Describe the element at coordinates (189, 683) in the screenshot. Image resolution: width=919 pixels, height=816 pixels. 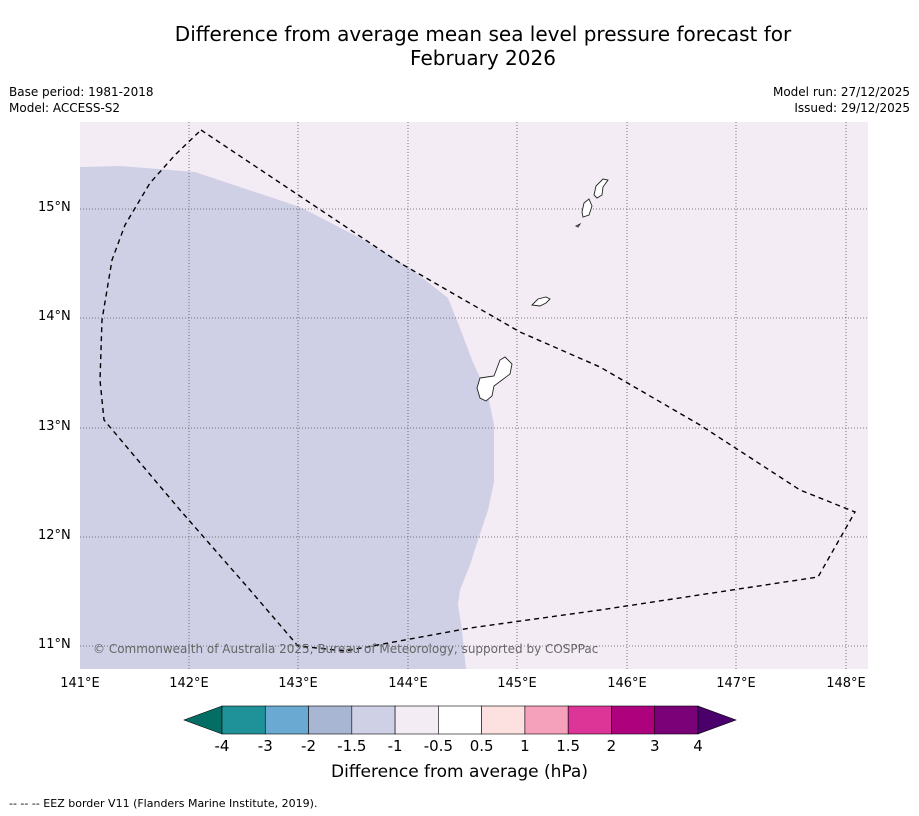
I see `lon-tick-142: 142°E` at that location.